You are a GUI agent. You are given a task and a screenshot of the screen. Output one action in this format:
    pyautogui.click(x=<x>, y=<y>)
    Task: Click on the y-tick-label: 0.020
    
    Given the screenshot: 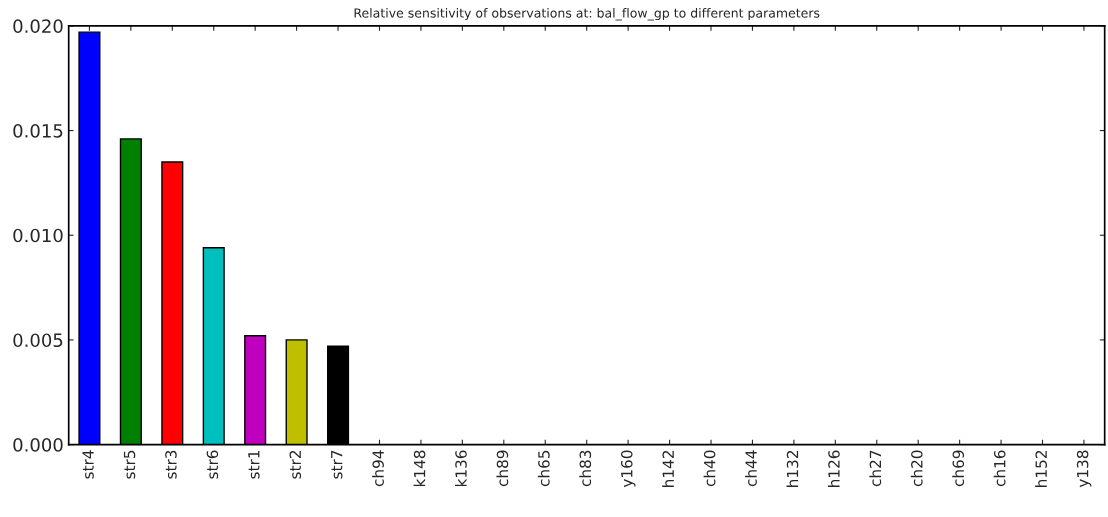 What is the action you would take?
    pyautogui.click(x=38, y=26)
    